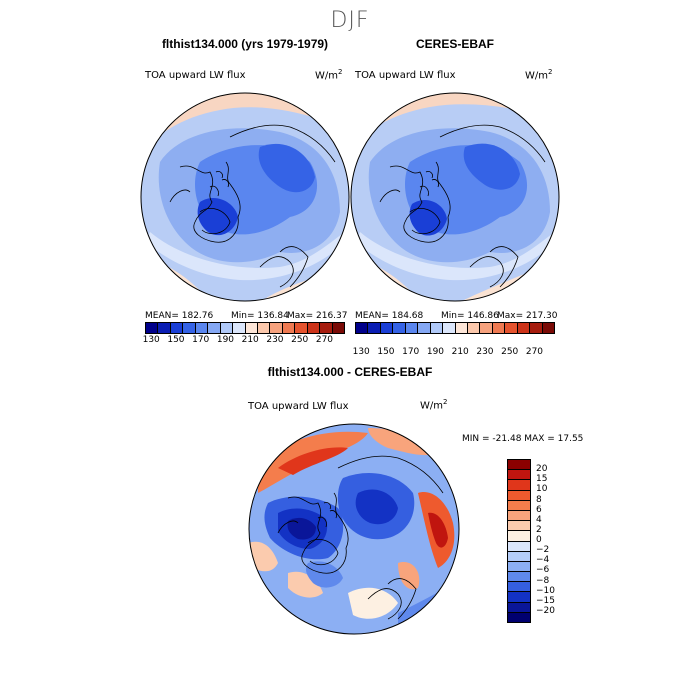  I want to click on colorbar-tick-label: −20, so click(545, 610).